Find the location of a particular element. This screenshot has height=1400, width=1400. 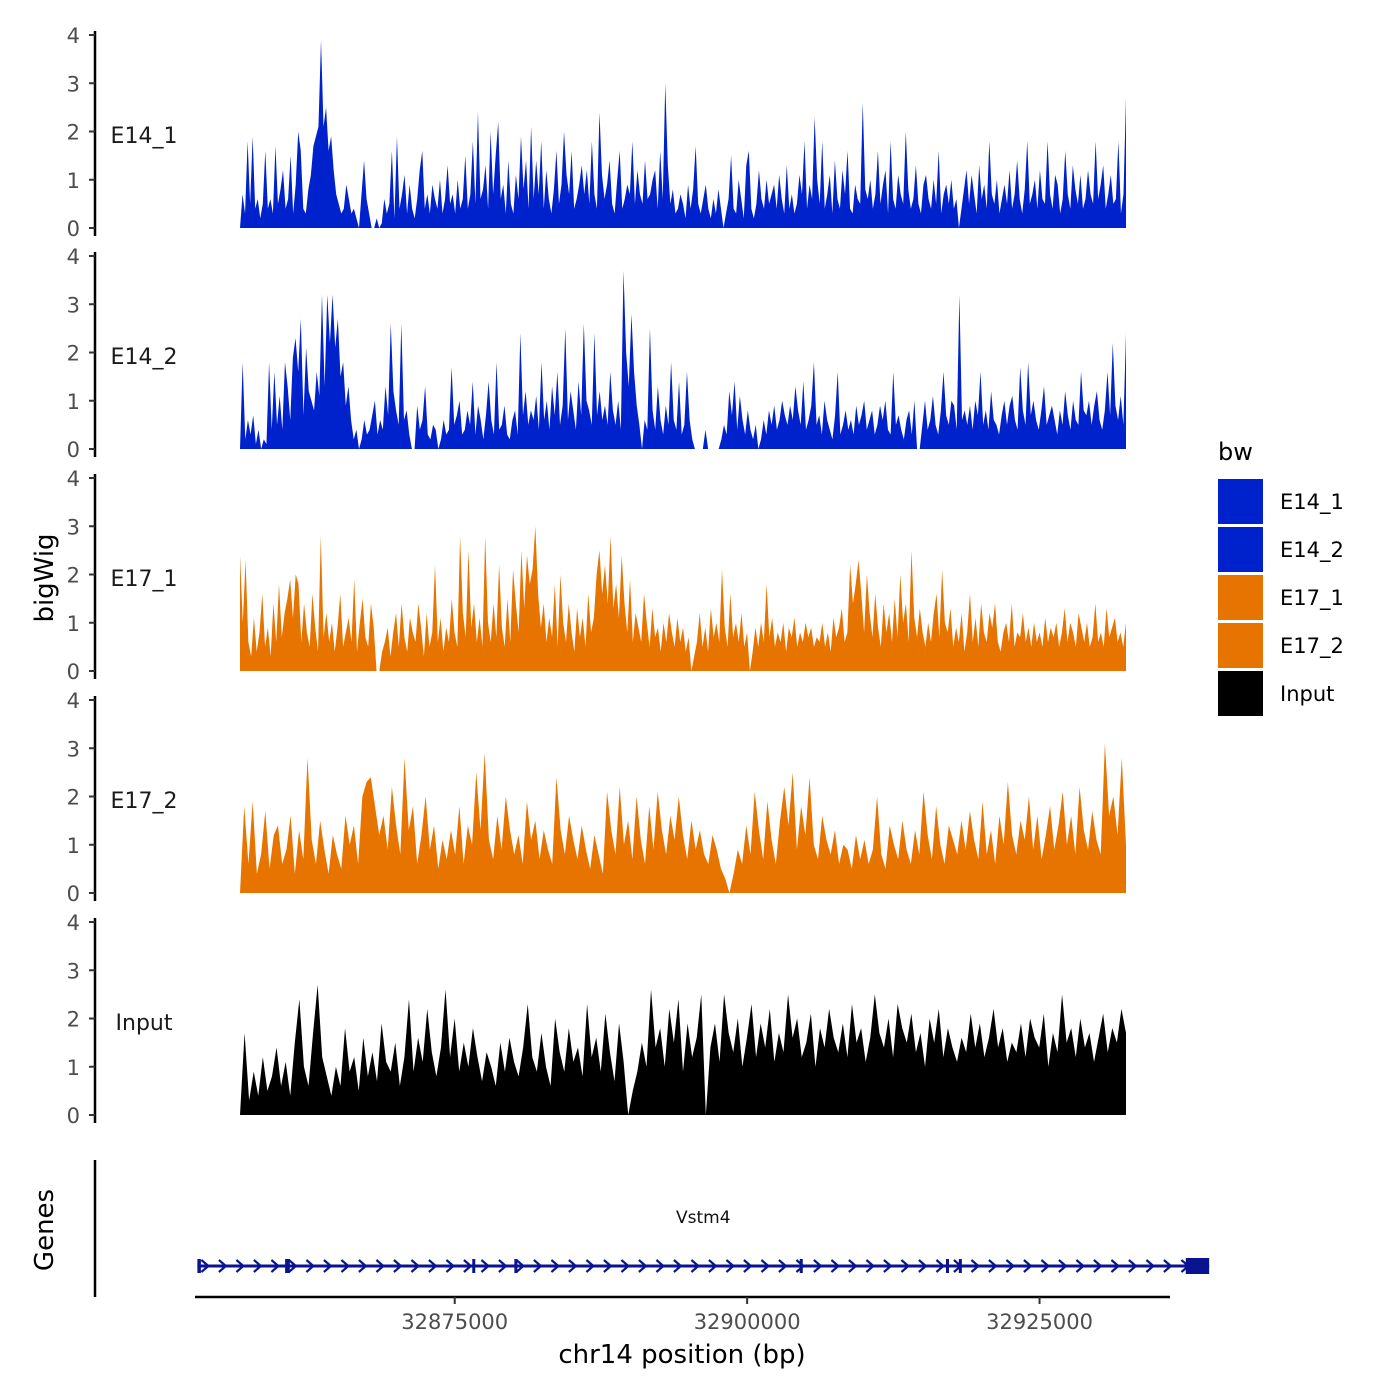

x-axis: 32875000 32900000 32925000 is located at coordinates (682, 1314).